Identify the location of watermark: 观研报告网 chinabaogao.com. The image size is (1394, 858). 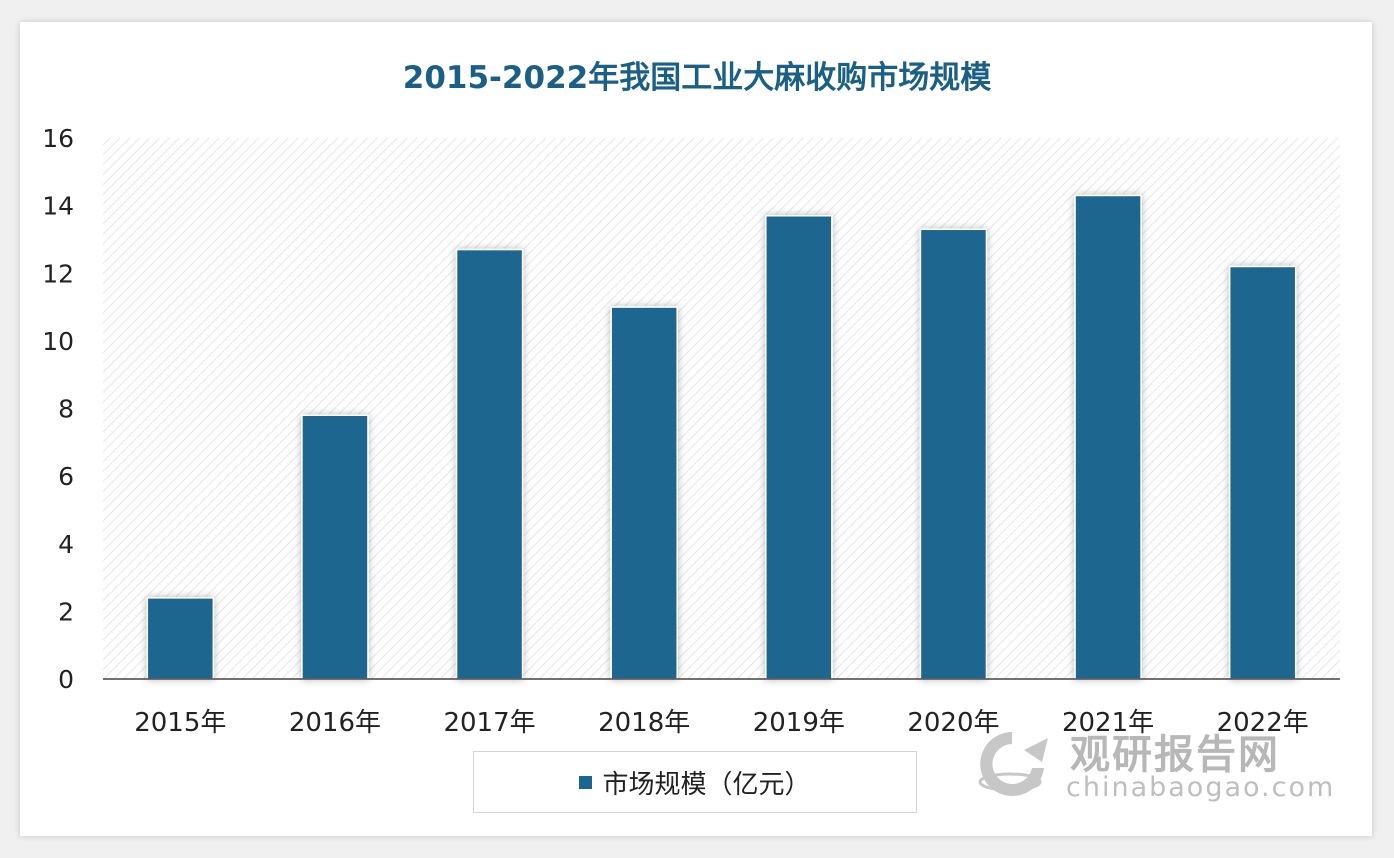
(1147, 763).